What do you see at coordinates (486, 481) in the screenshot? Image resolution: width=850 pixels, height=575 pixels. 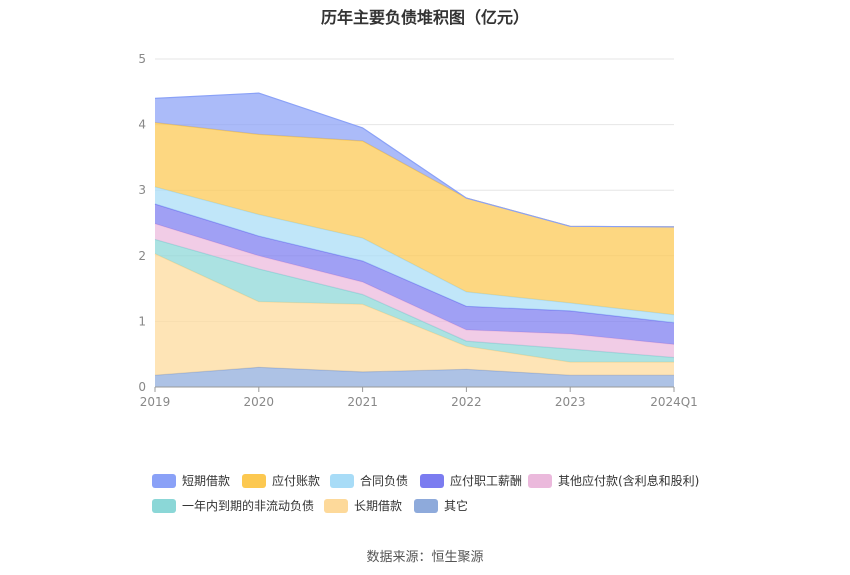 I see `legend-label: 应付职工薪酬` at bounding box center [486, 481].